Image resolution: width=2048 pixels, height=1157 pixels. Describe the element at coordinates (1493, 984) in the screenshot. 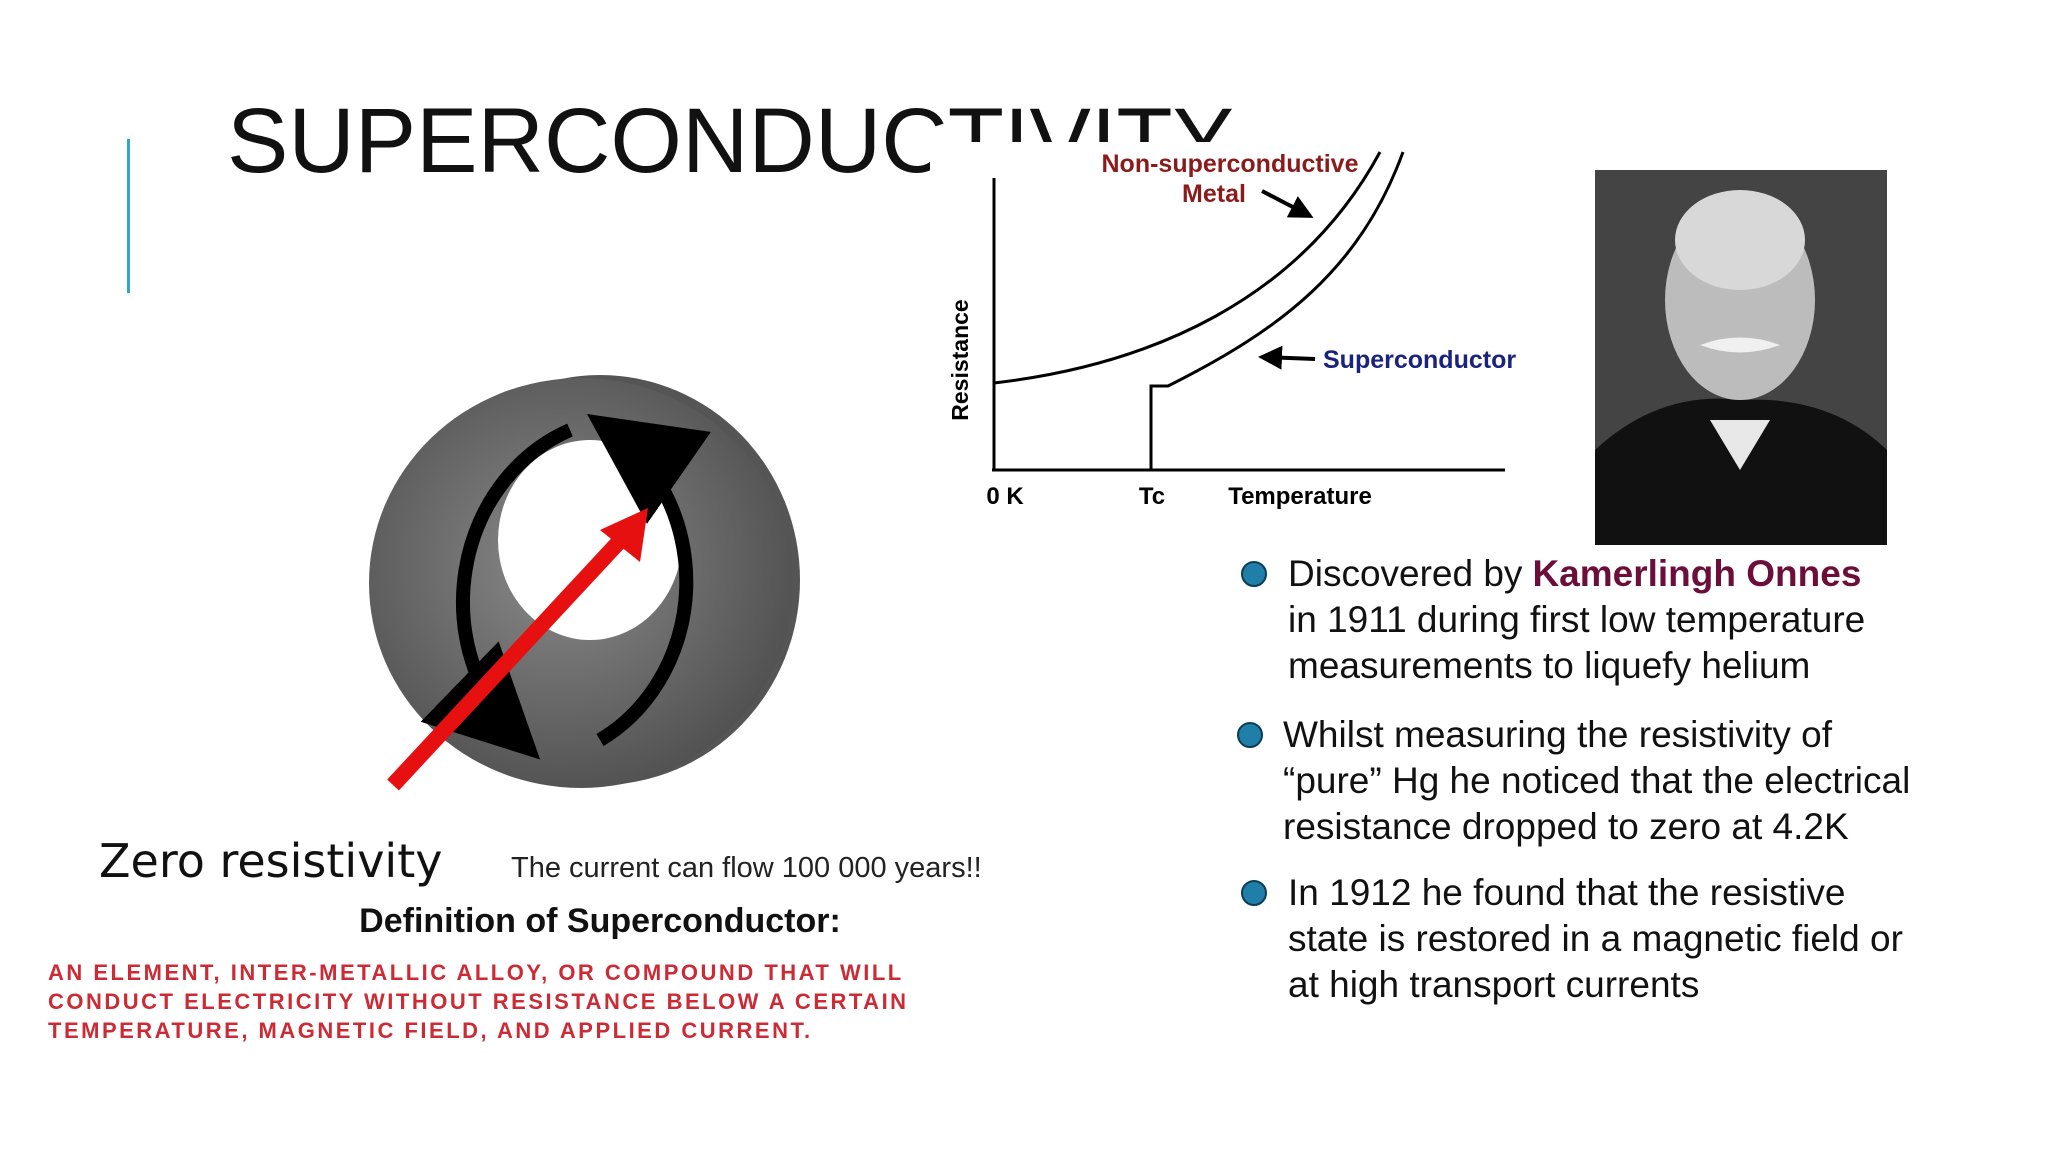

I see `bullet-line: at high transport currents` at that location.